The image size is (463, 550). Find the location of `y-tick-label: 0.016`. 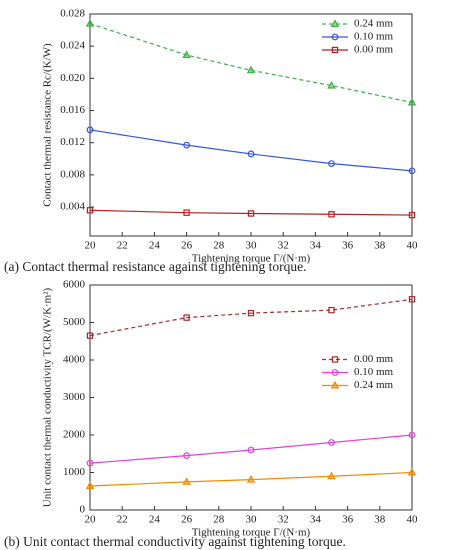

y-tick-label: 0.016 is located at coordinates (72, 110).